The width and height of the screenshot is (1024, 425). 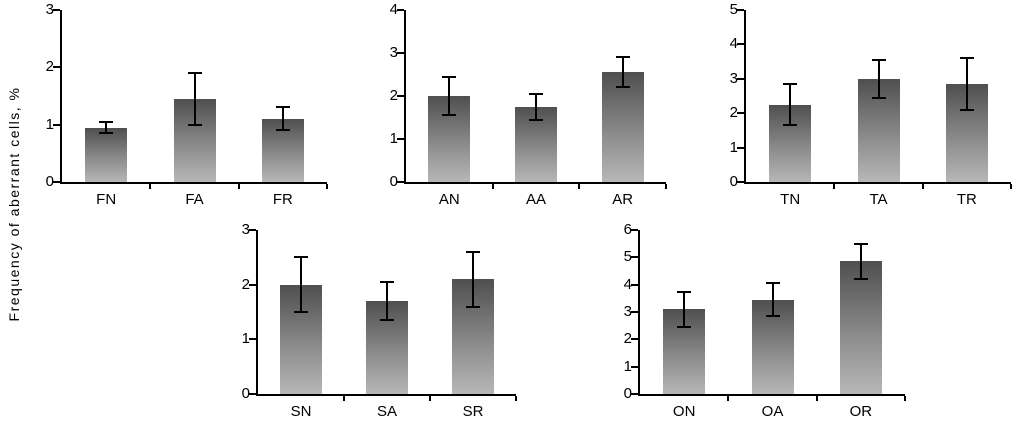 What do you see at coordinates (966, 199) in the screenshot?
I see `x-category-label: TR` at bounding box center [966, 199].